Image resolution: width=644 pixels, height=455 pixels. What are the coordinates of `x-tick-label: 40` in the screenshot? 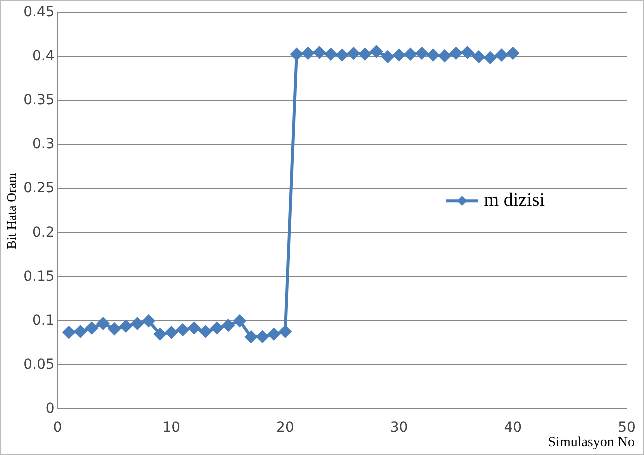 It's located at (513, 428).